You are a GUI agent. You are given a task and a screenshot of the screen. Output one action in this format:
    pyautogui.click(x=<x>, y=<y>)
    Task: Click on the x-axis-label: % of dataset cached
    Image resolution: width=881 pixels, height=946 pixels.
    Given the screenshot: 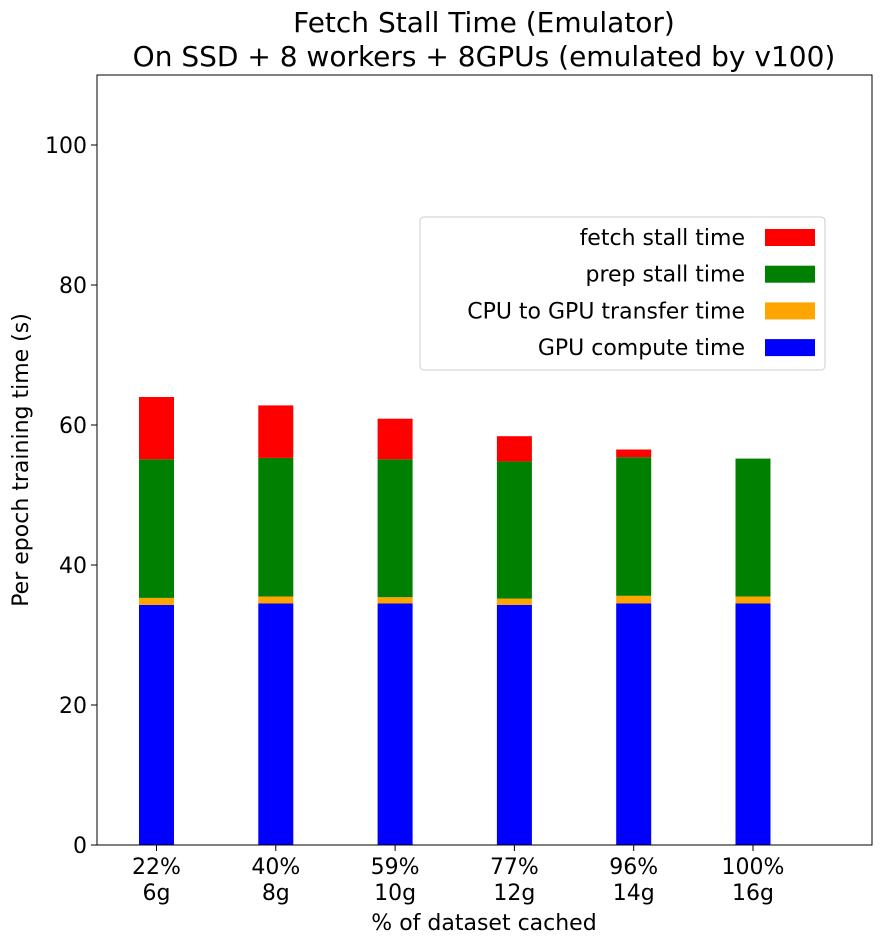 What is the action you would take?
    pyautogui.click(x=483, y=923)
    